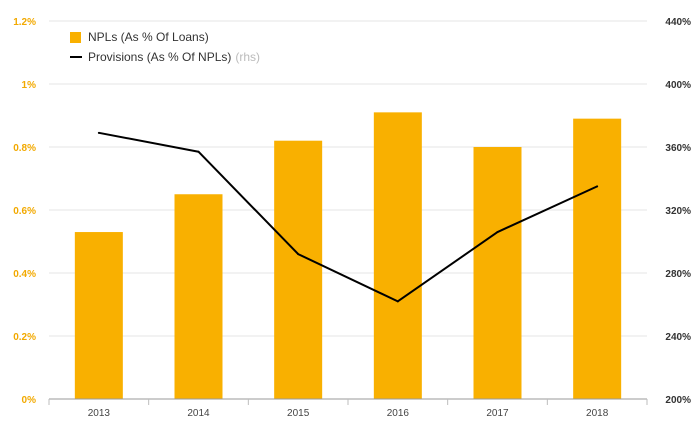 The width and height of the screenshot is (700, 433). Describe the element at coordinates (24, 211) in the screenshot. I see `left-tick-label: 0.6%` at that location.